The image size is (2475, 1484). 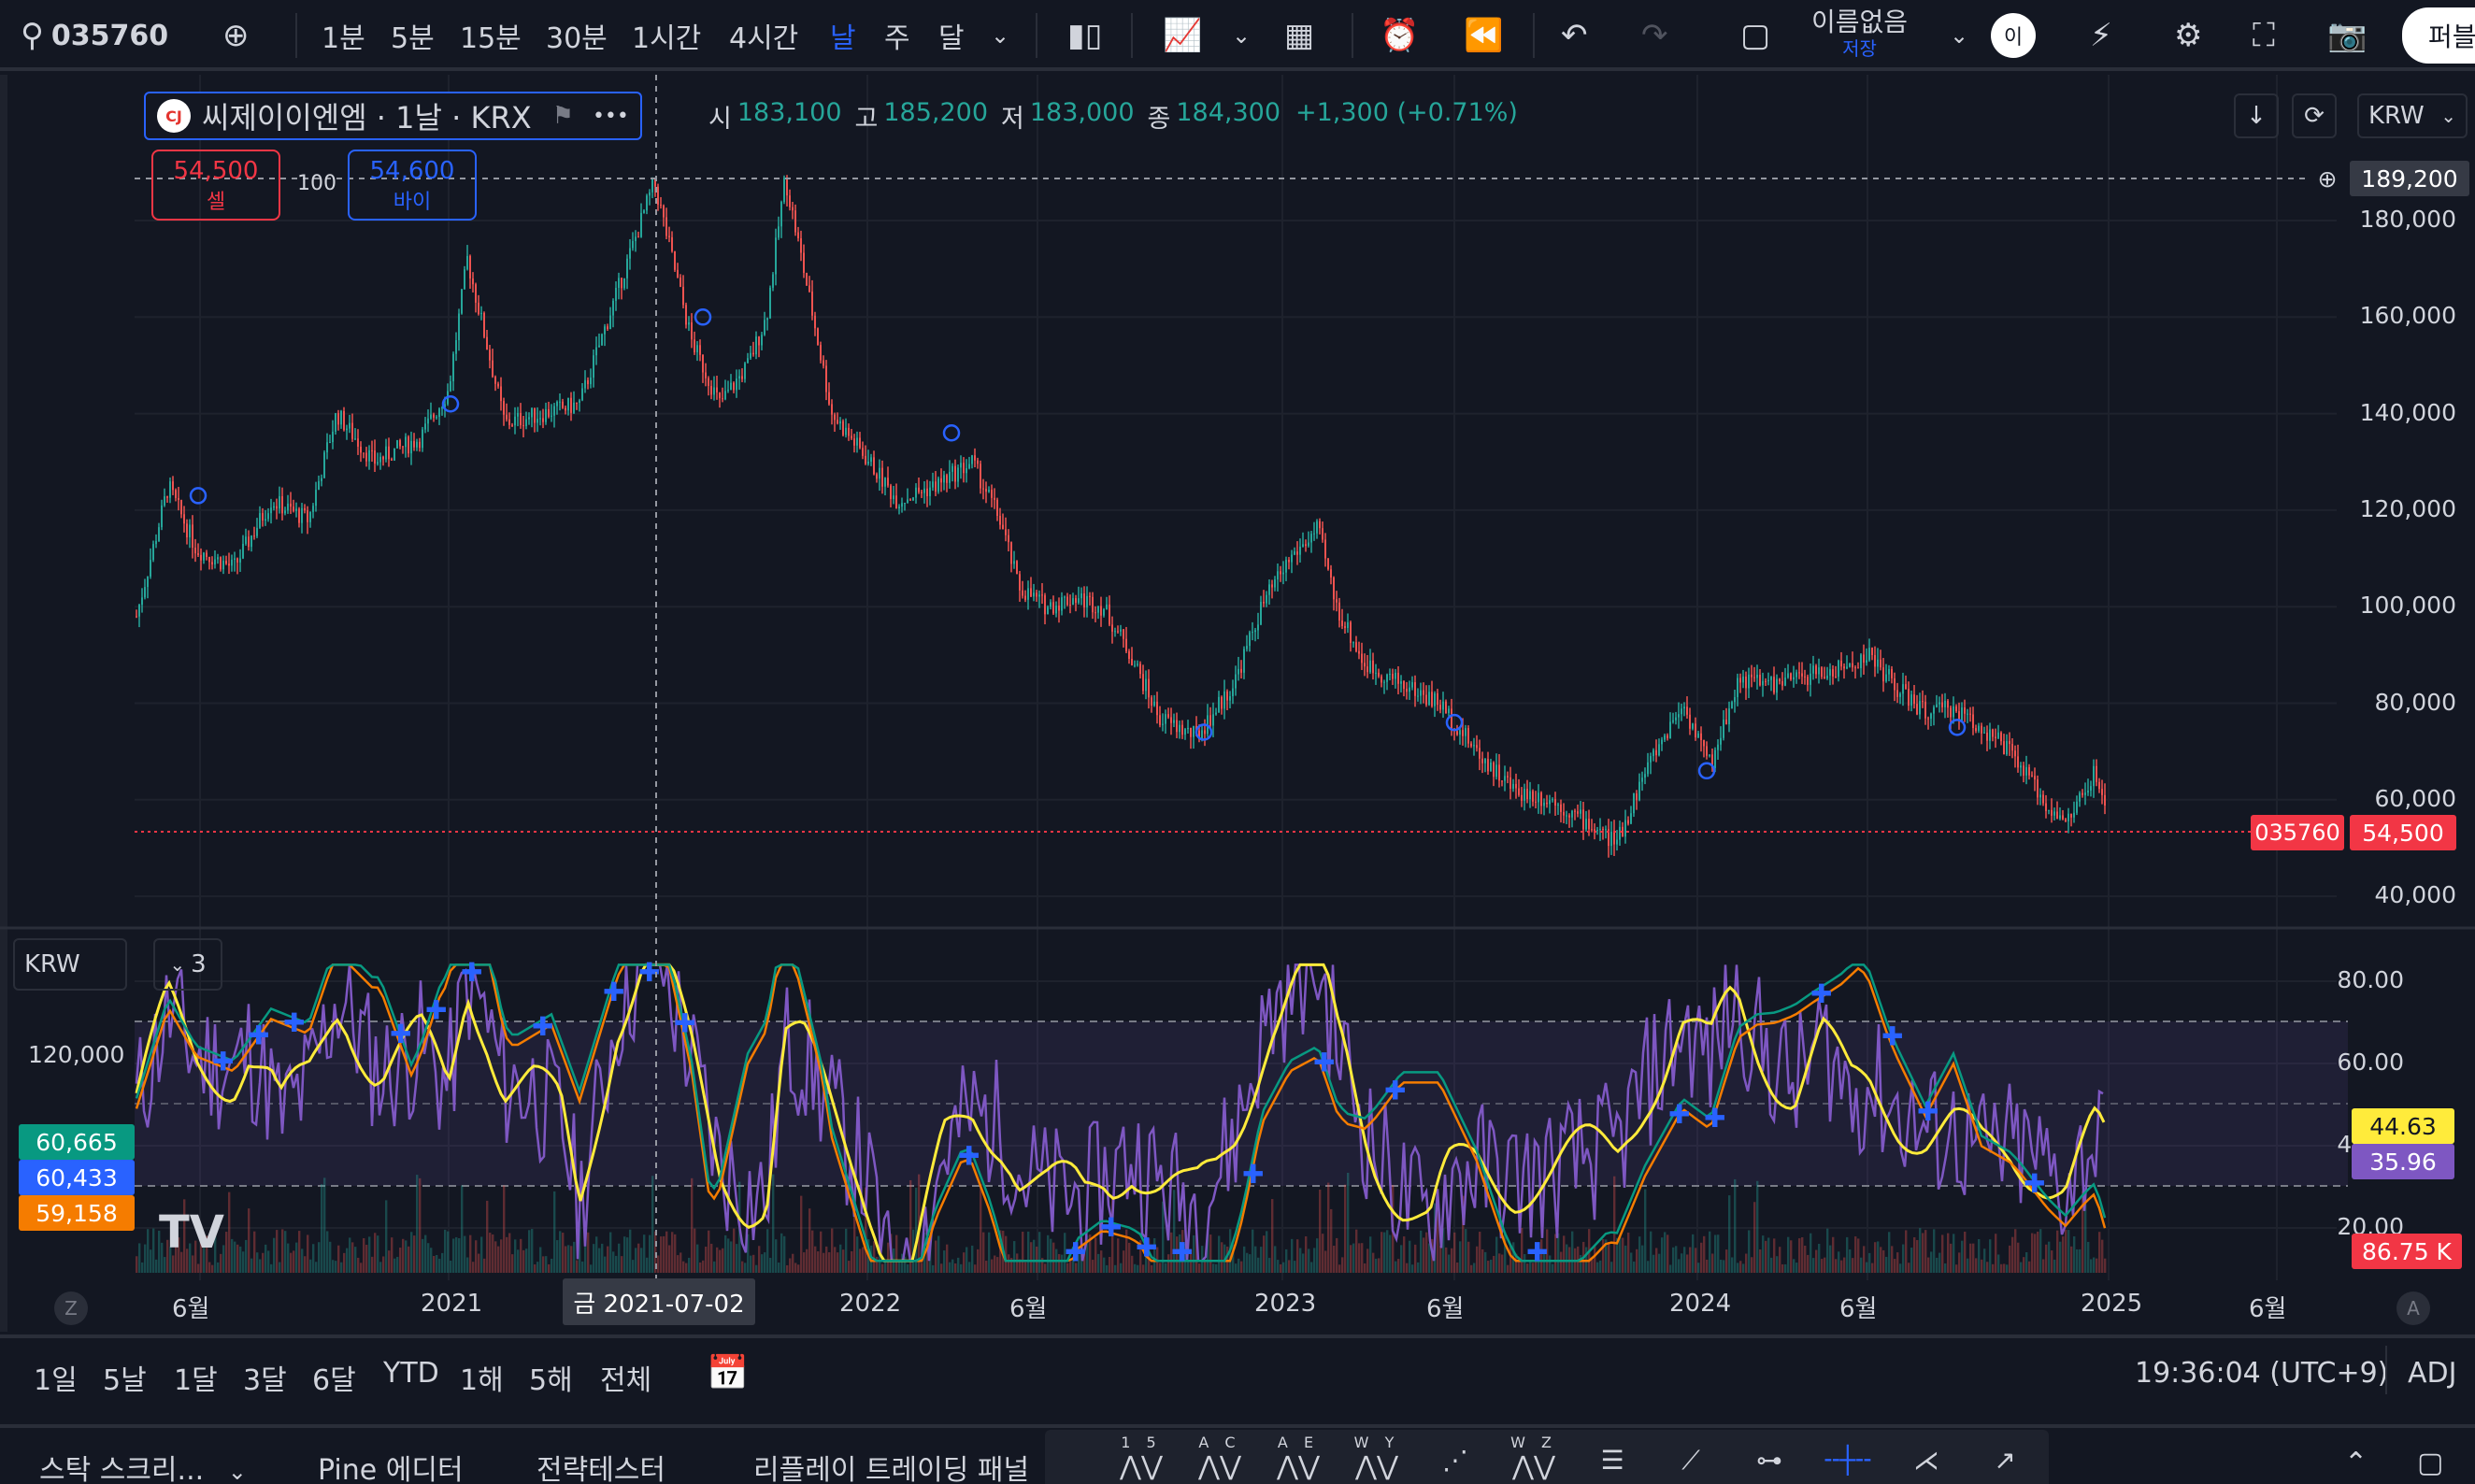 I want to click on symbol-search: ⚲ 035760, so click(x=94, y=35).